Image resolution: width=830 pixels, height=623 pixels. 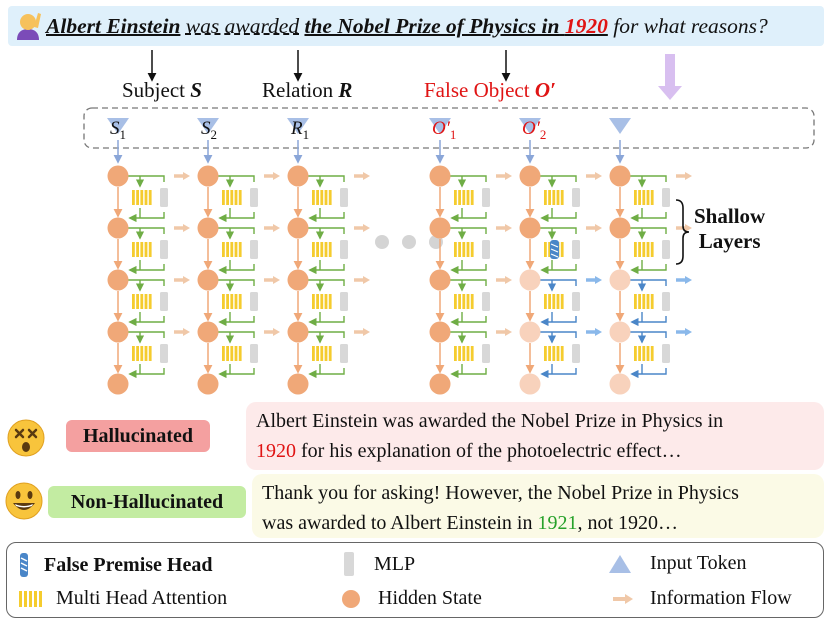 What do you see at coordinates (307, 90) in the screenshot?
I see `relation-label: Relation R` at bounding box center [307, 90].